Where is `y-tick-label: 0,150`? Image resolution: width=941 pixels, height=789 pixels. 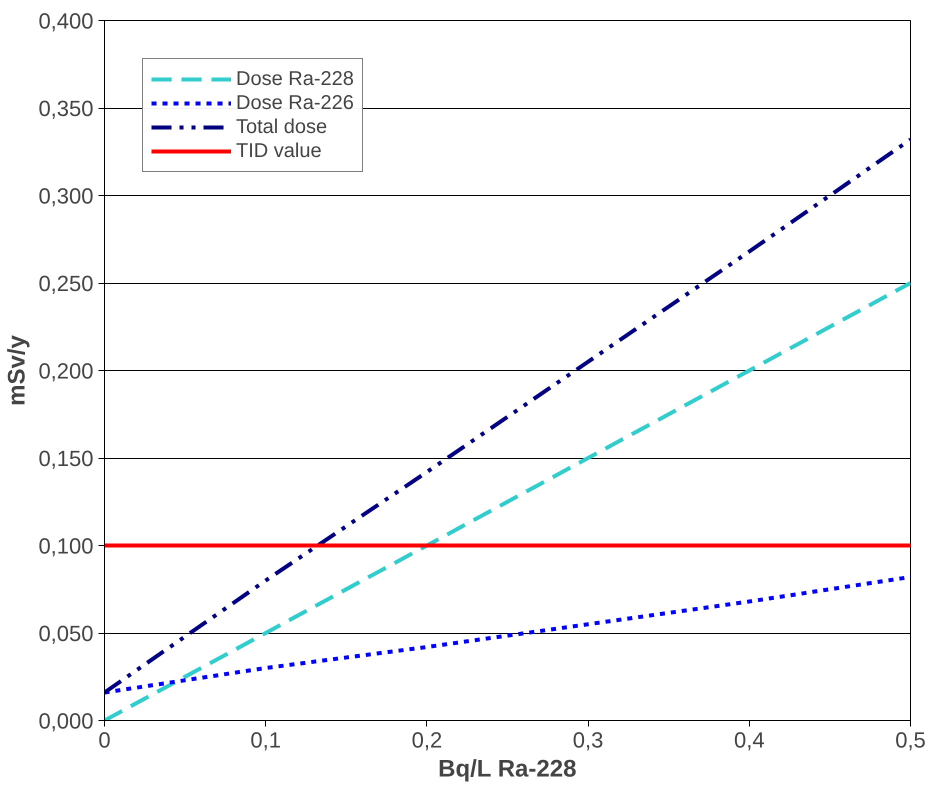 y-tick-label: 0,150 is located at coordinates (66, 458).